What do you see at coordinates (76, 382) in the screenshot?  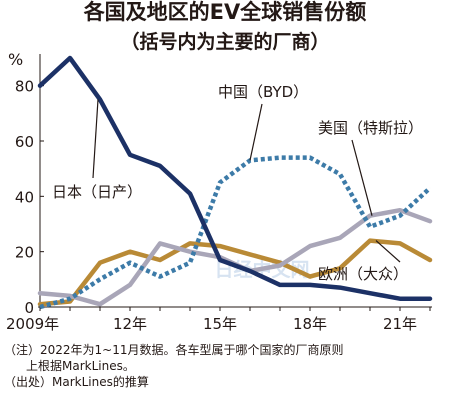 I see `source-note: （出处）MarkLines的推算` at bounding box center [76, 382].